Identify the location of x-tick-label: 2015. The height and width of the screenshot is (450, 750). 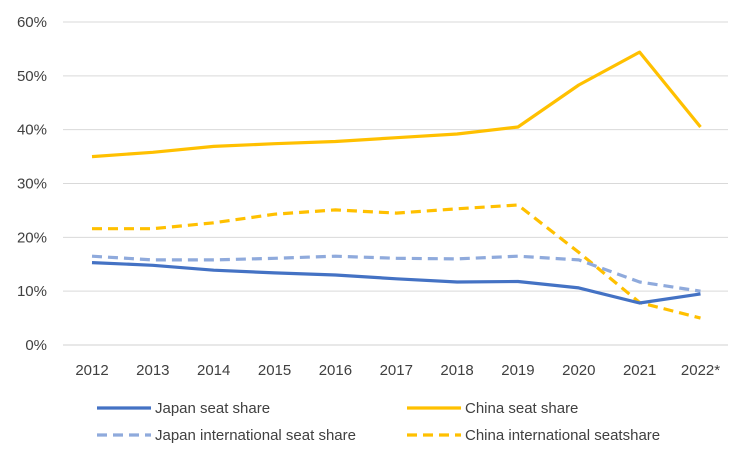
(274, 370).